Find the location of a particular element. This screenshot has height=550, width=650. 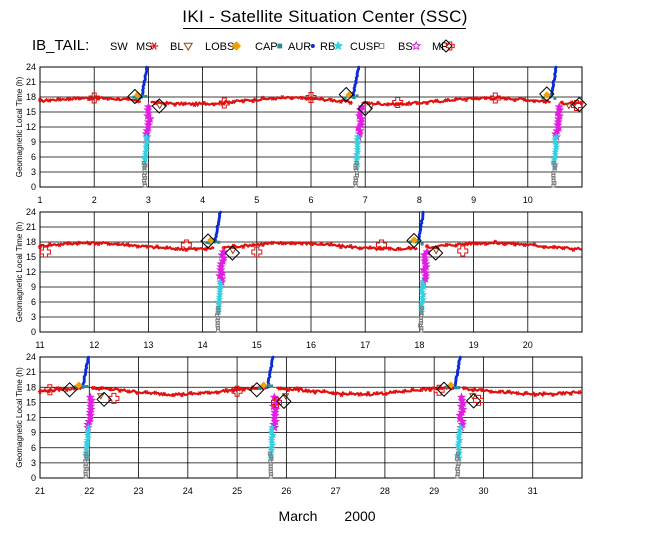

x-tick-label: 7 is located at coordinates (365, 200).